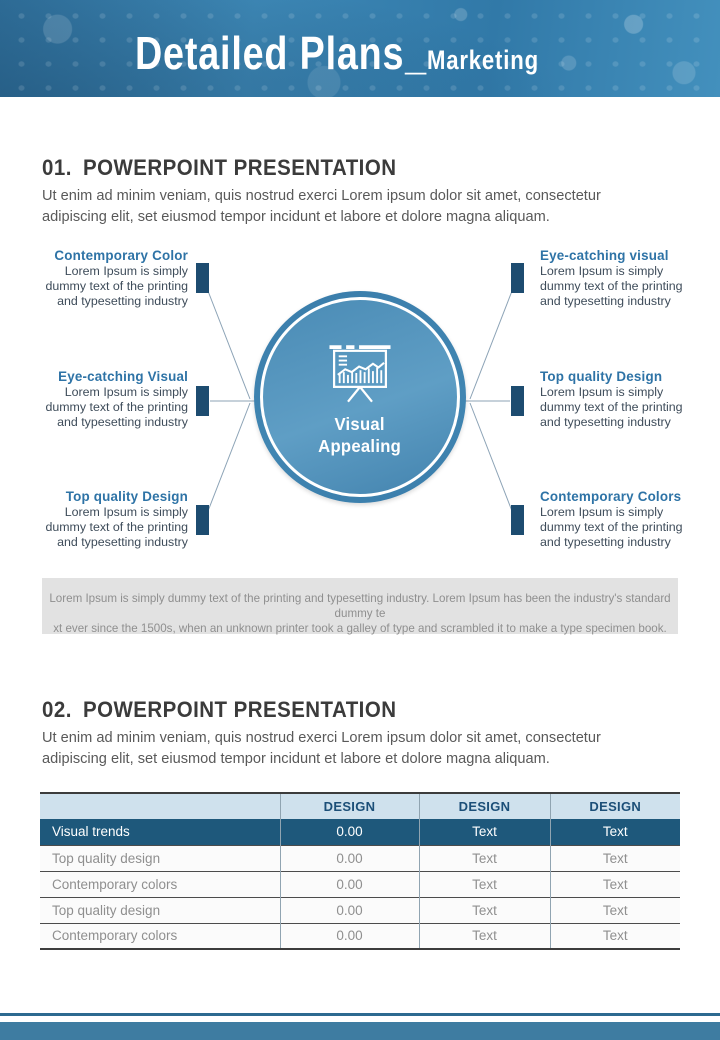  I want to click on section-number: 02., so click(57, 709).